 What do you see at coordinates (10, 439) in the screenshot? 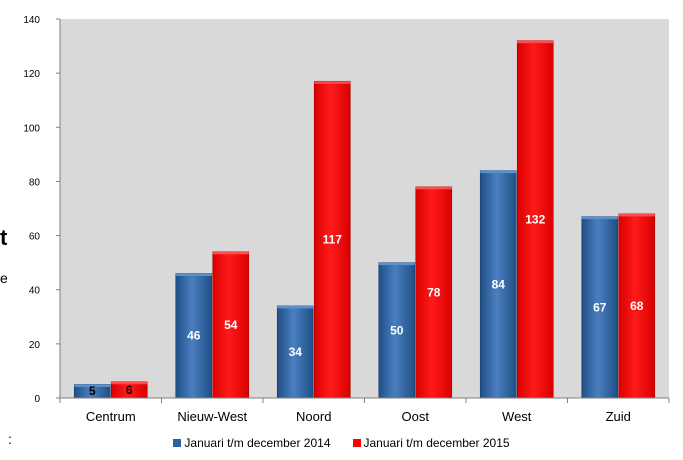
I see `cropped-text-colon: :` at bounding box center [10, 439].